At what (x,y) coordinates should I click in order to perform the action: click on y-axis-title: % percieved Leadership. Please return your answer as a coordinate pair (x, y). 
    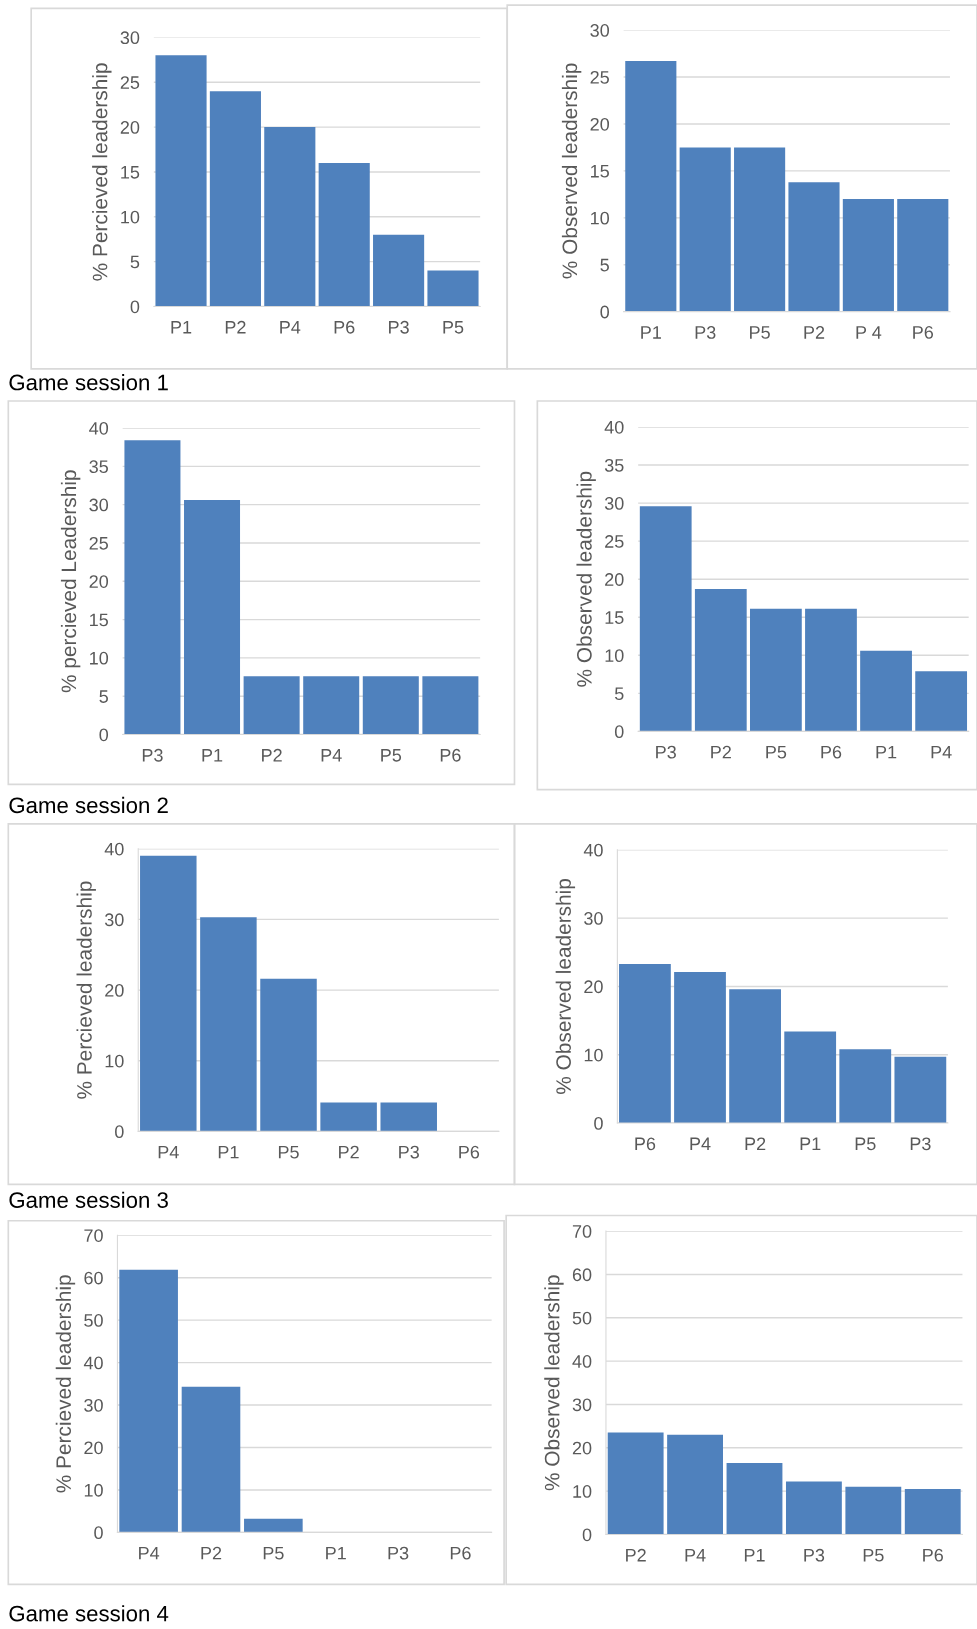
    Looking at the image, I should click on (70, 581).